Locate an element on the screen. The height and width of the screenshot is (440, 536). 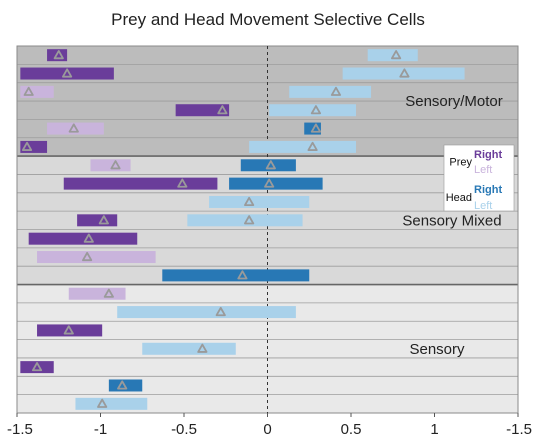
section-label: Sensory/Motor is located at coordinates (454, 101).